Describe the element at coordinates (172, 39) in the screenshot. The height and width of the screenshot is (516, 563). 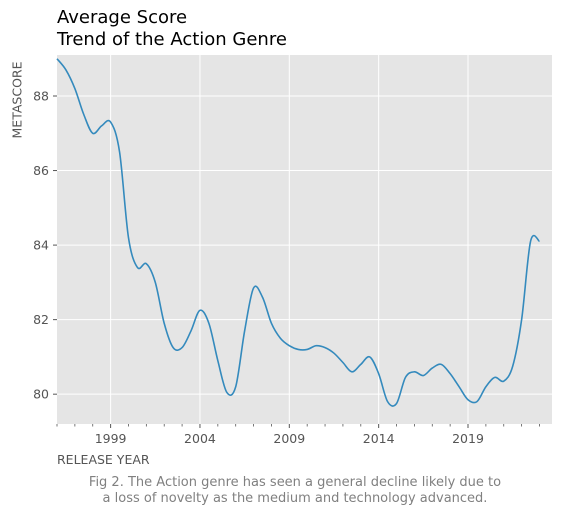
I see `chart-title-line-2: Trend of the Action Genre` at that location.